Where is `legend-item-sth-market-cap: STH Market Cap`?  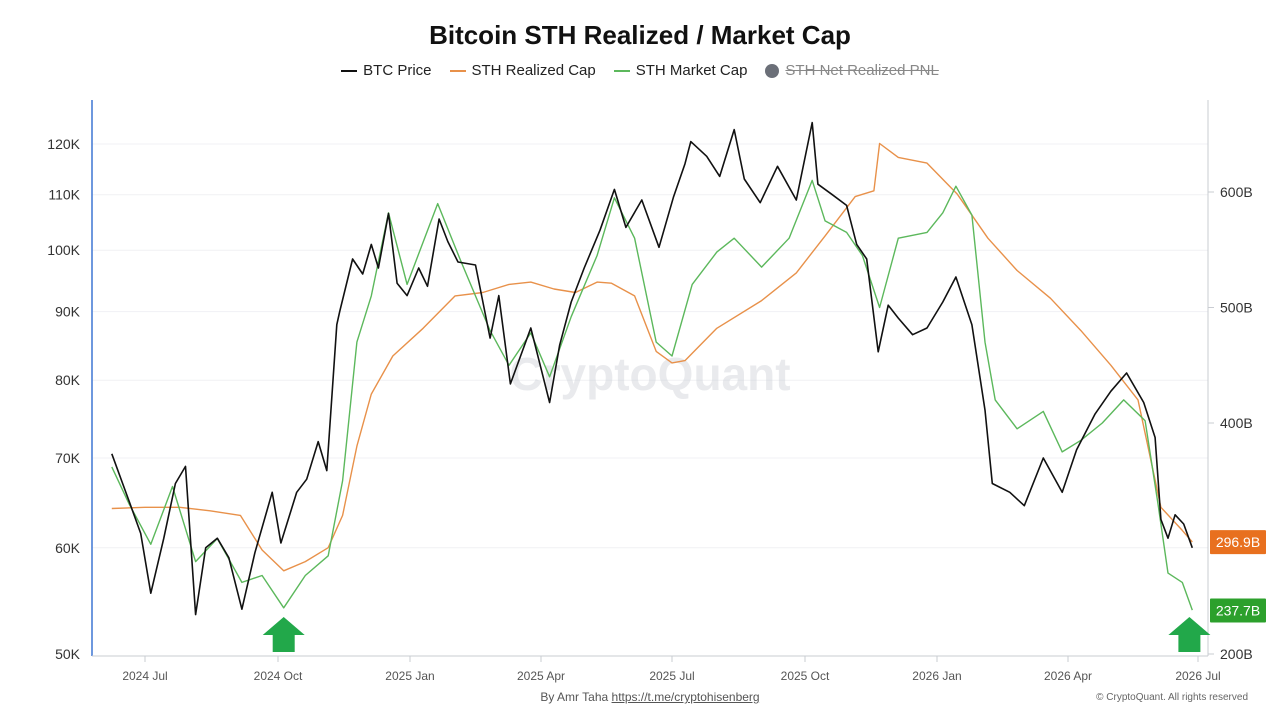 legend-item-sth-market-cap: STH Market Cap is located at coordinates (680, 70).